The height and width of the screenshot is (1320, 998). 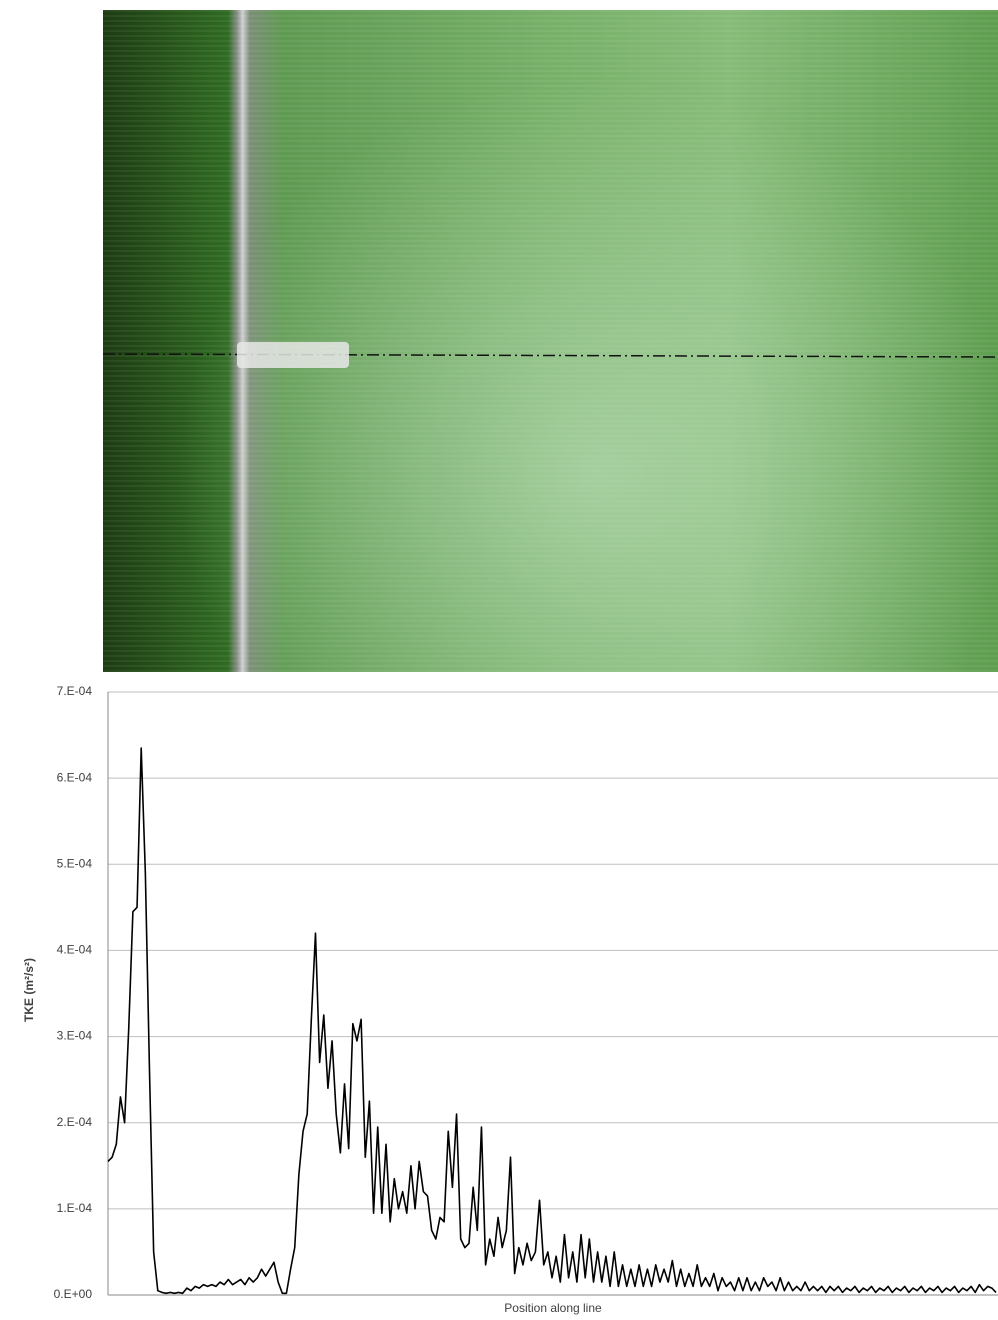 What do you see at coordinates (29, 990) in the screenshot?
I see `y-axis-label: TKE (m²/s²)` at bounding box center [29, 990].